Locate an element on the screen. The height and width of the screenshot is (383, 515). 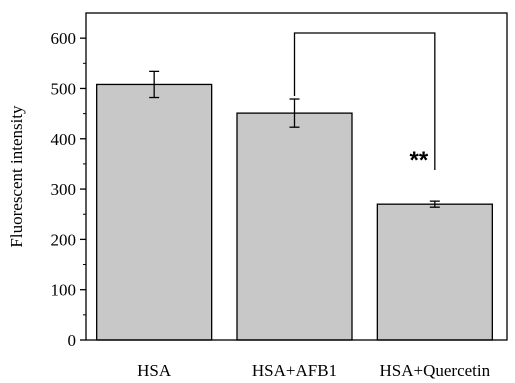
y-axis-title: Fluorescent intensity is located at coordinates (16, 176).